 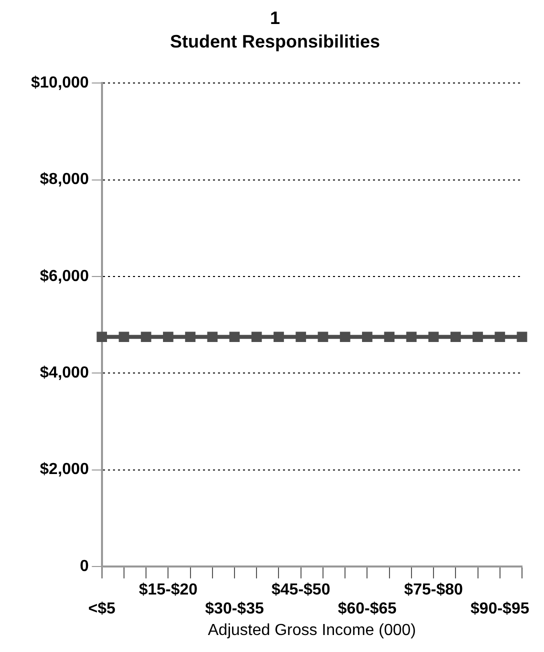 I want to click on x-tick-label: $15-$20, so click(x=168, y=589).